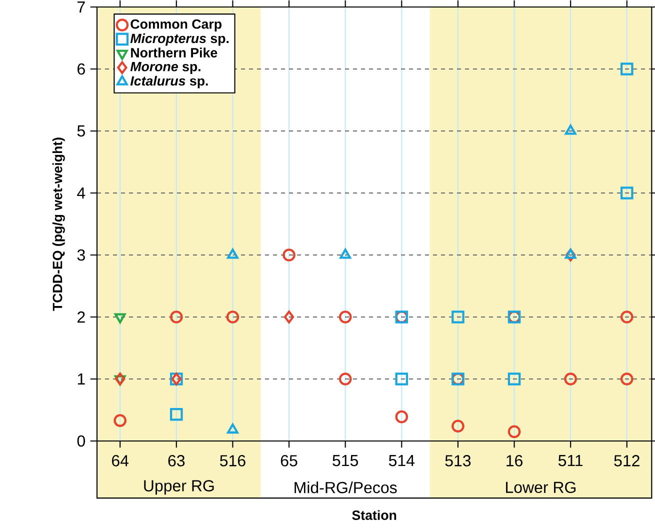  What do you see at coordinates (165, 68) in the screenshot?
I see `legend-label: Morone sp.` at bounding box center [165, 68].